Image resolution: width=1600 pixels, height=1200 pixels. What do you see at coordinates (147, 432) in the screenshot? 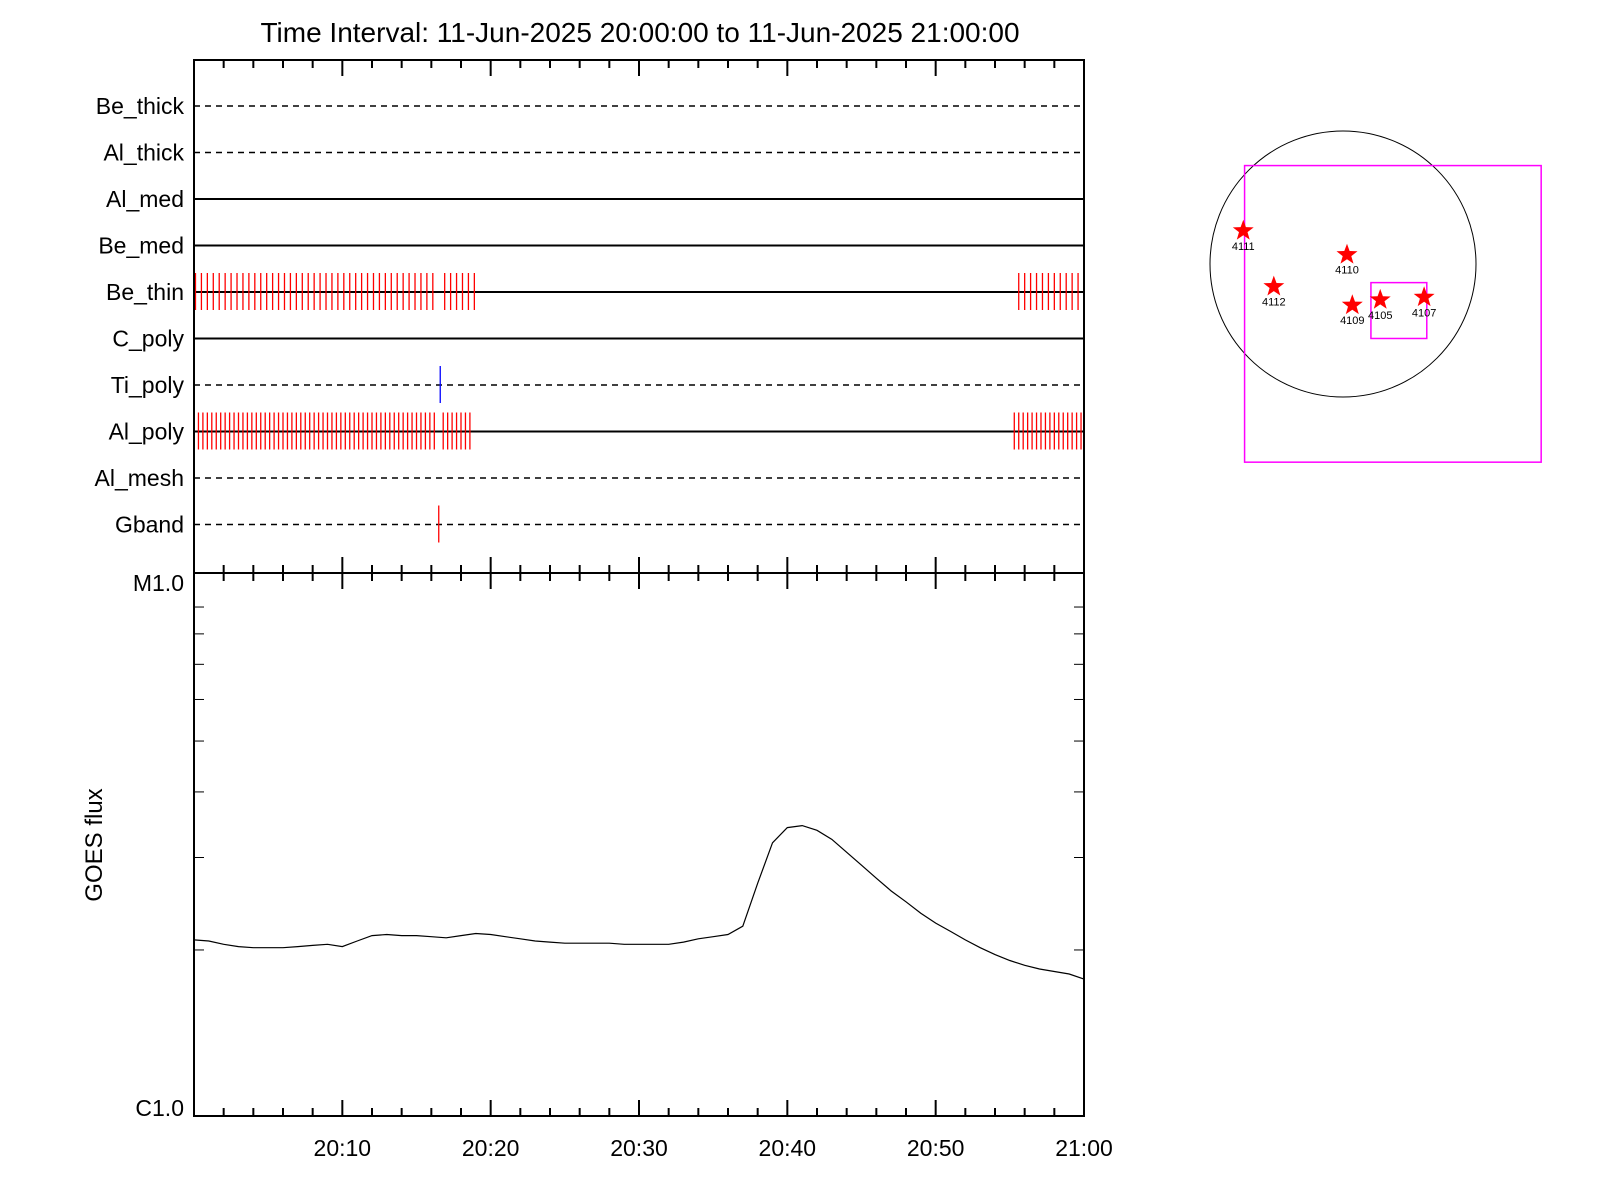
I see `filter-label: Al_poly` at bounding box center [147, 432].